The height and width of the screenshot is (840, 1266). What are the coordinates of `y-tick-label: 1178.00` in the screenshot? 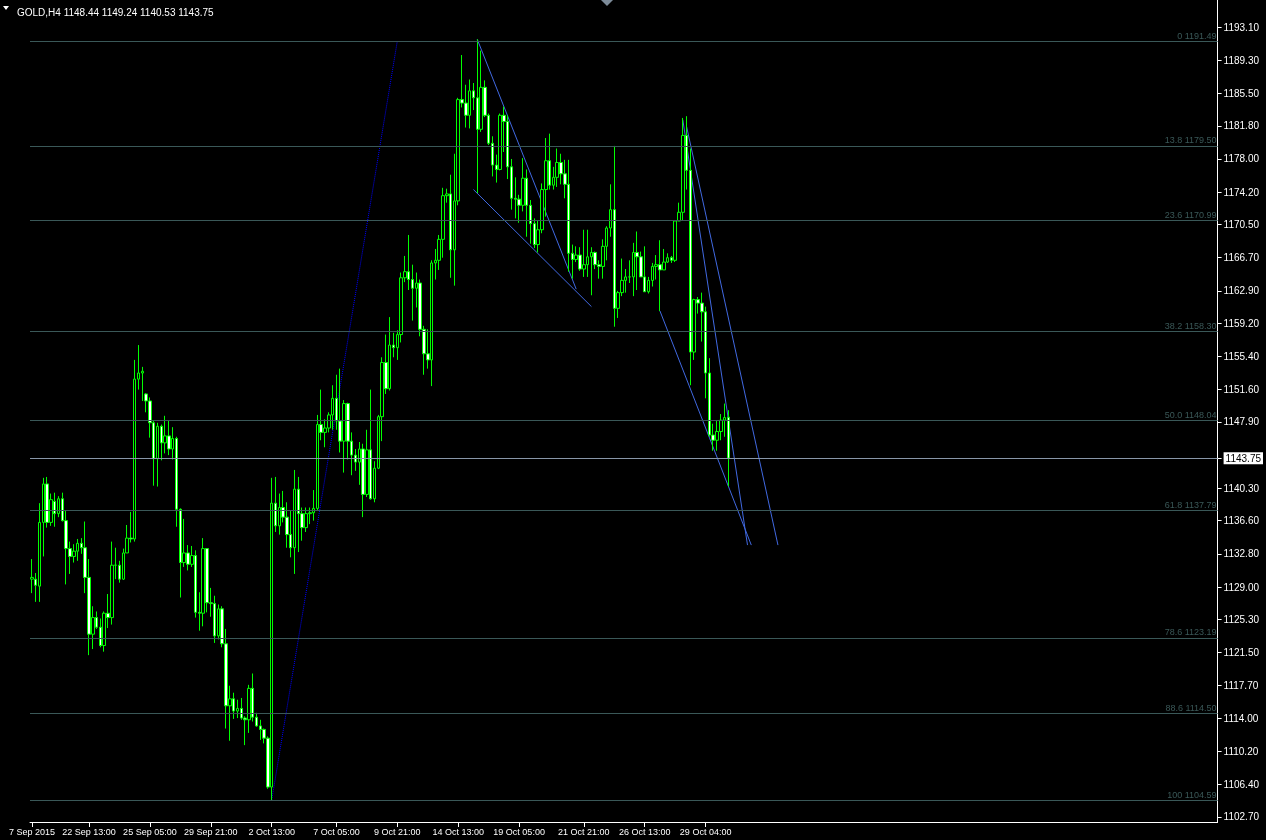 It's located at (1241, 159).